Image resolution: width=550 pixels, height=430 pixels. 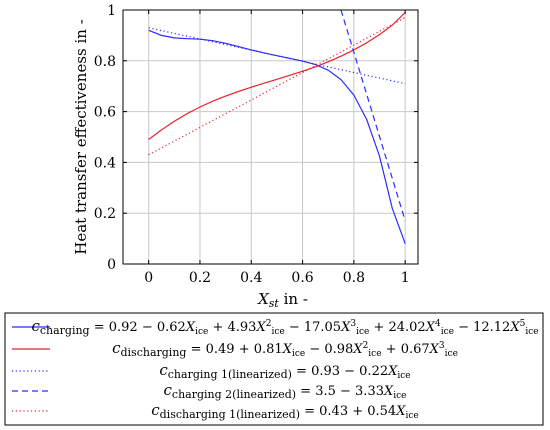 What do you see at coordinates (354, 278) in the screenshot?
I see `x-tick-label: 0.8` at bounding box center [354, 278].